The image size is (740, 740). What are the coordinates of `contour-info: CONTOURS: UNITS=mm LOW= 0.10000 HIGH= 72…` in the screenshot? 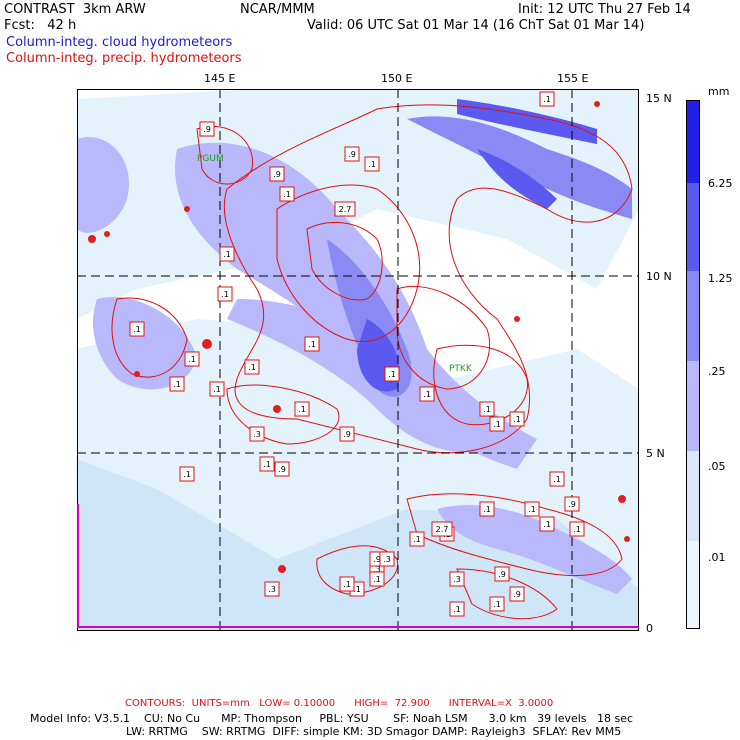 It's located at (339, 703).